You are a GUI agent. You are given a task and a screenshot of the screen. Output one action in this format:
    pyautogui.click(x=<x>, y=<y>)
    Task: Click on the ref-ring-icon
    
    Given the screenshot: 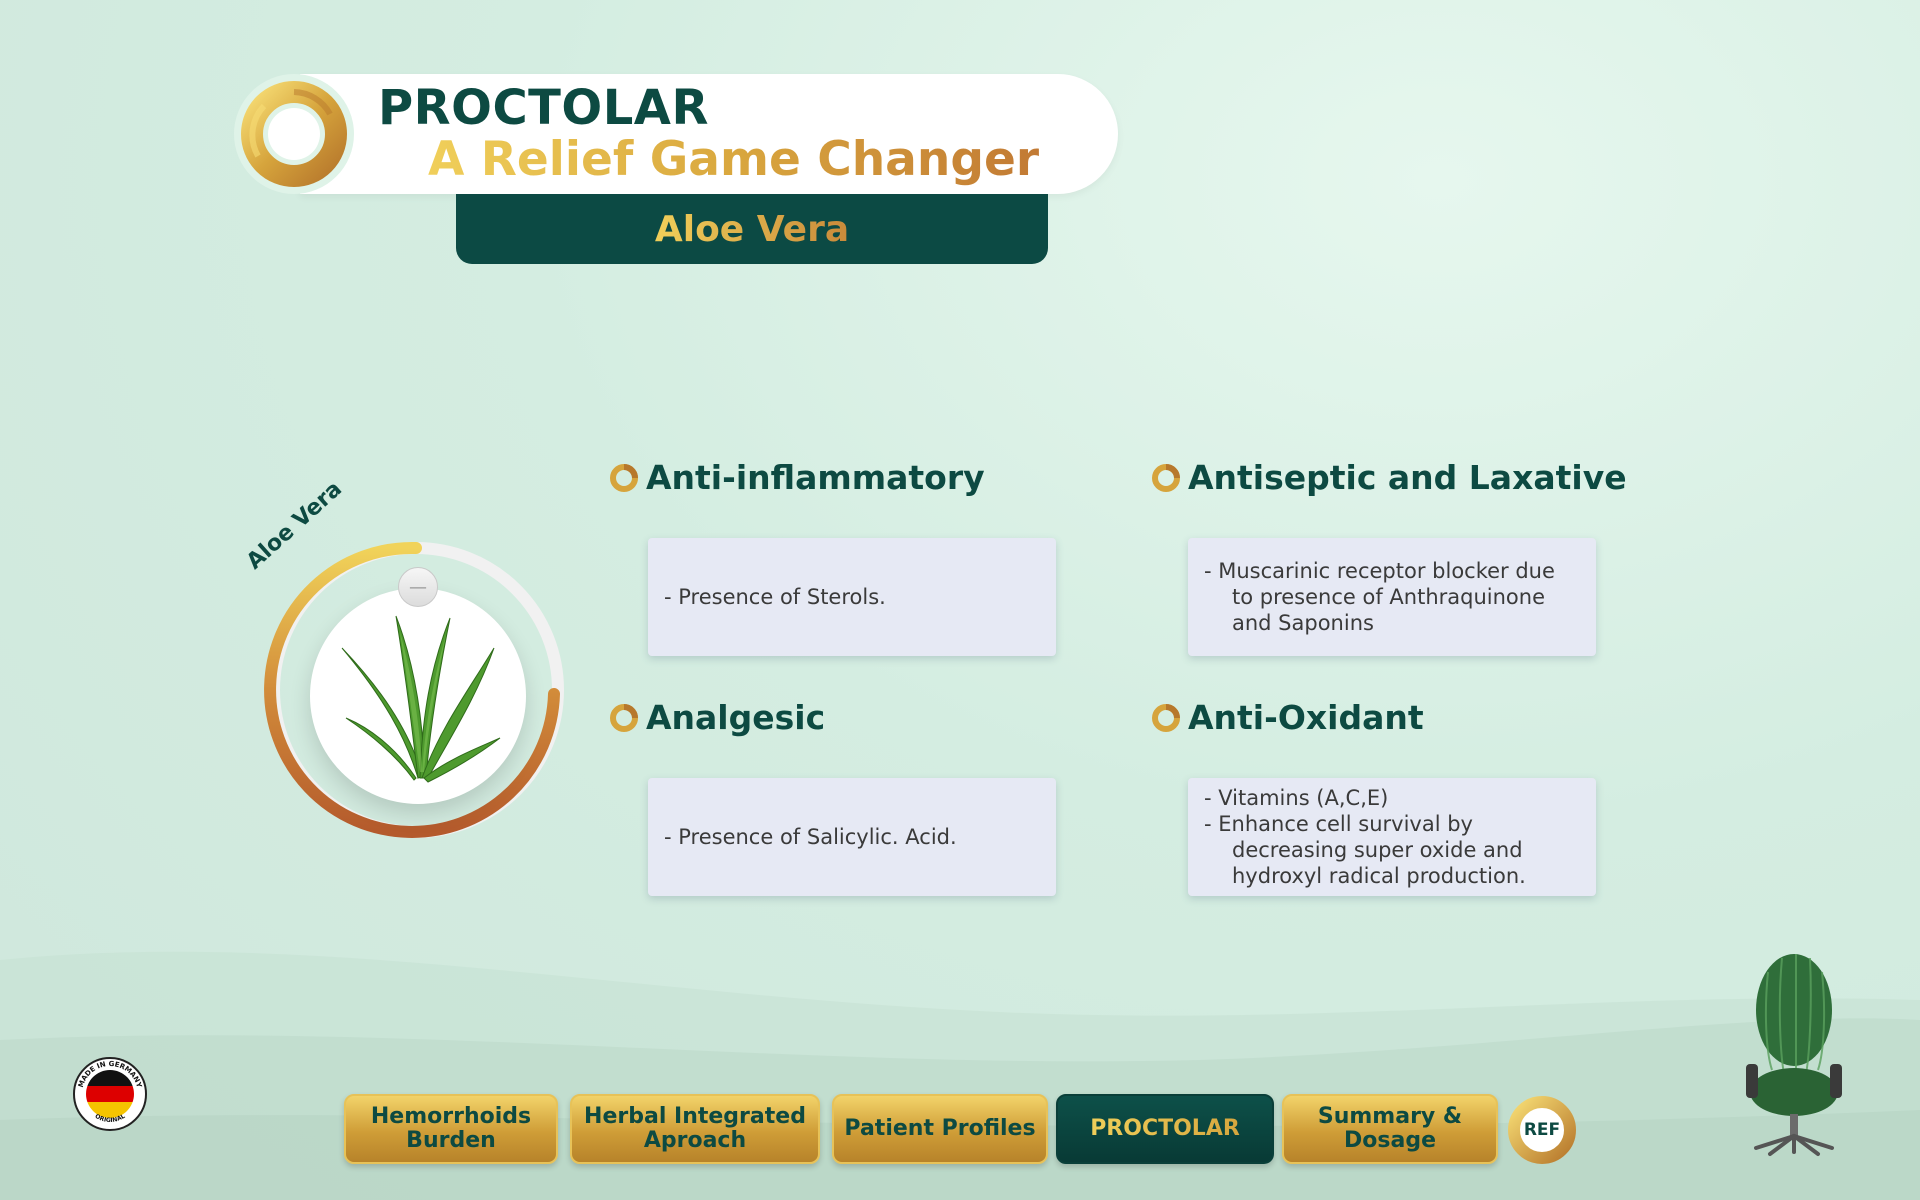 What is the action you would take?
    pyautogui.click(x=1542, y=1130)
    